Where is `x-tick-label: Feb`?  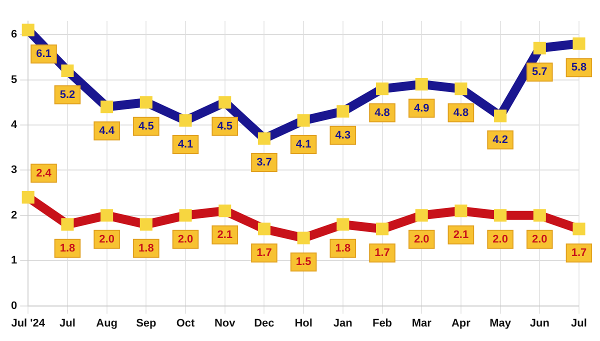
x-tick-label: Feb is located at coordinates (382, 323).